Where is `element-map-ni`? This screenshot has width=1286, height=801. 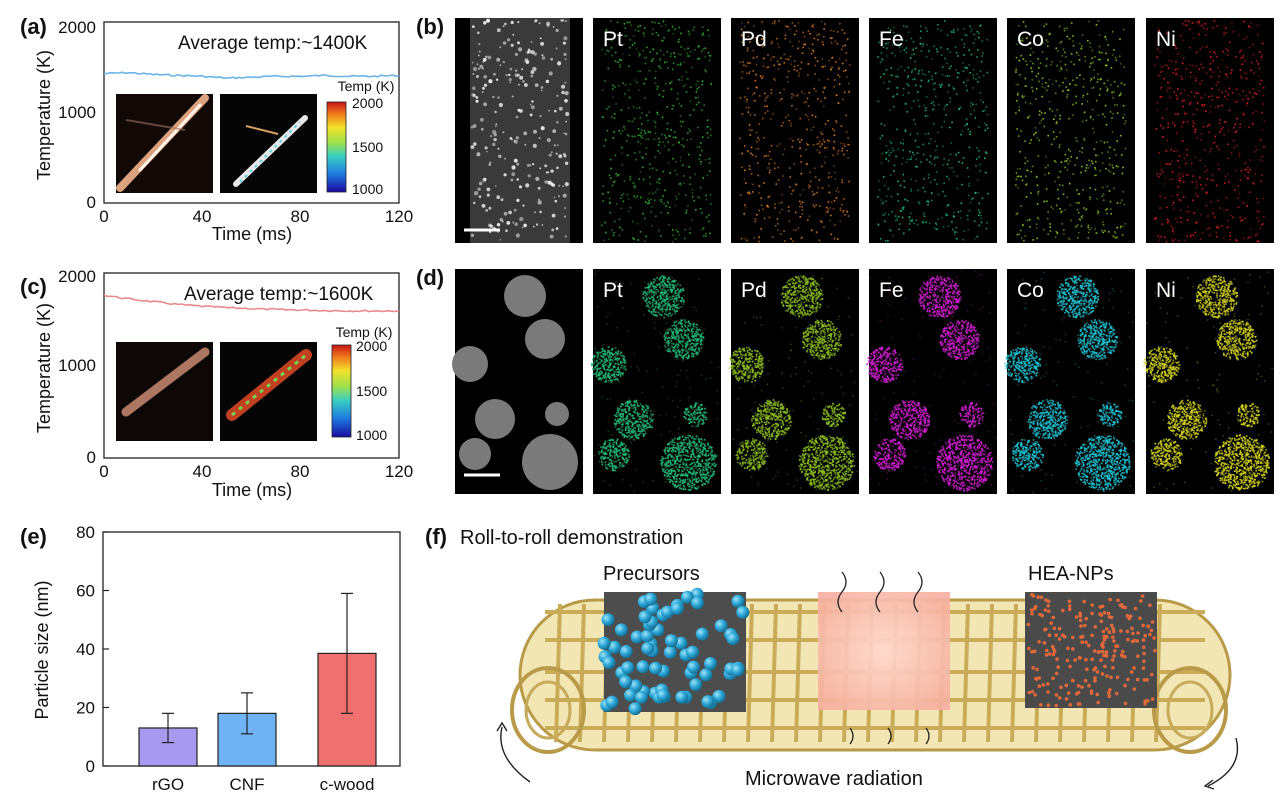
element-map-ni is located at coordinates (1210, 130).